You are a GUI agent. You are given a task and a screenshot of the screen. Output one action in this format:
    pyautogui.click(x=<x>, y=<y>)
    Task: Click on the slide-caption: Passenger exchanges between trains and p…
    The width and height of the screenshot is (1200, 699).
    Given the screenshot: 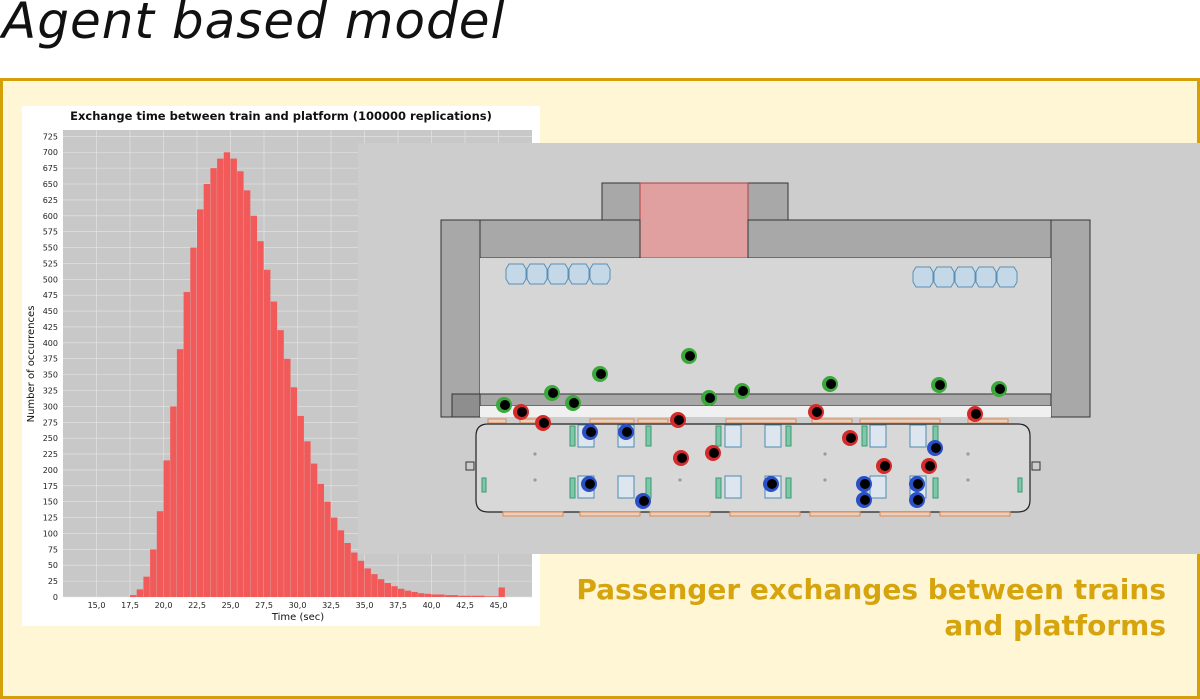 What is the action you would take?
    pyautogui.click(x=871, y=608)
    